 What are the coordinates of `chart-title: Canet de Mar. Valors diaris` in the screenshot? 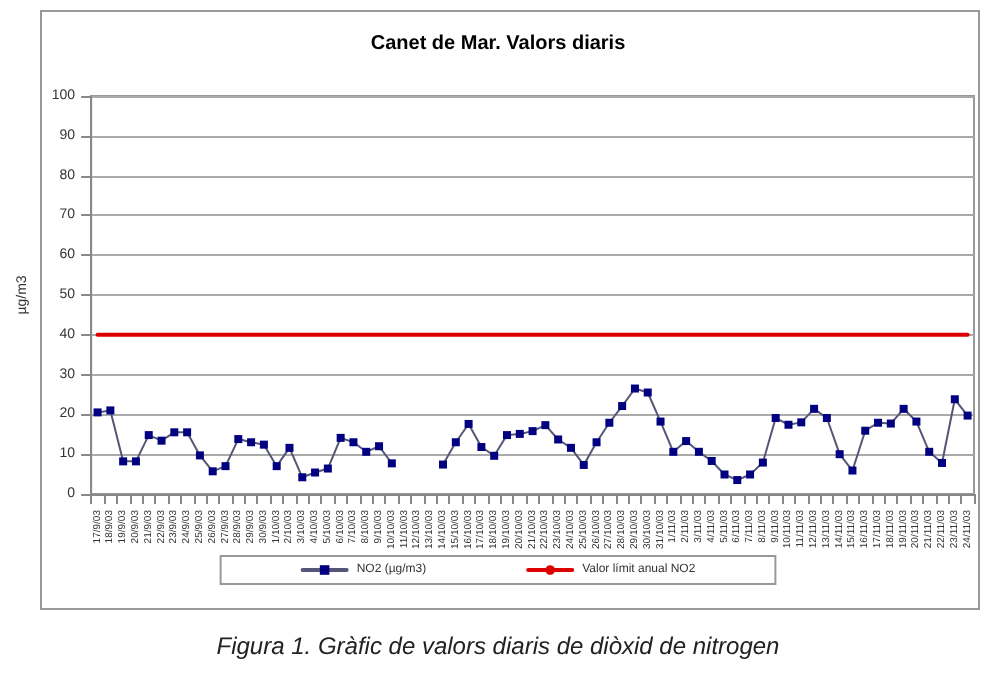 It's located at (498, 44).